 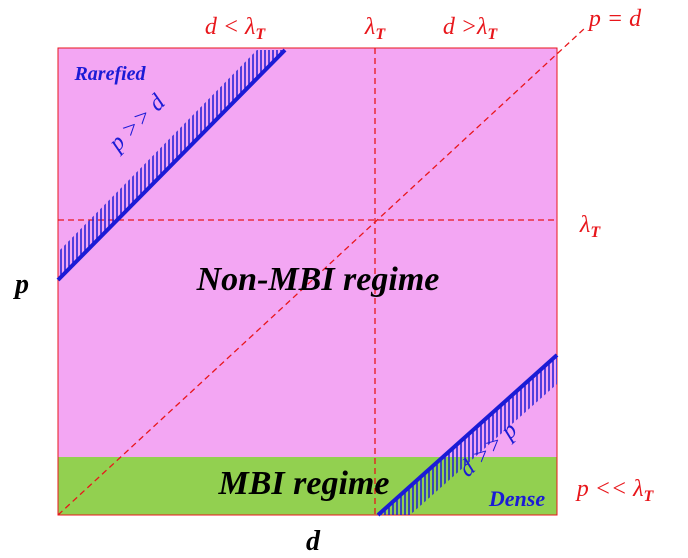 What do you see at coordinates (516, 498) in the screenshot?
I see `dense-label: Dense` at bounding box center [516, 498].